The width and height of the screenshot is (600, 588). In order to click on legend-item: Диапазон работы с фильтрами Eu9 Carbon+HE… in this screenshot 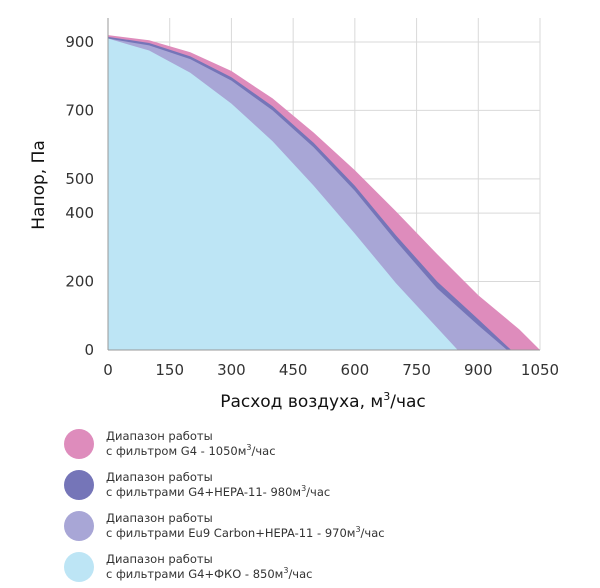, I will do `click(324, 526)`.